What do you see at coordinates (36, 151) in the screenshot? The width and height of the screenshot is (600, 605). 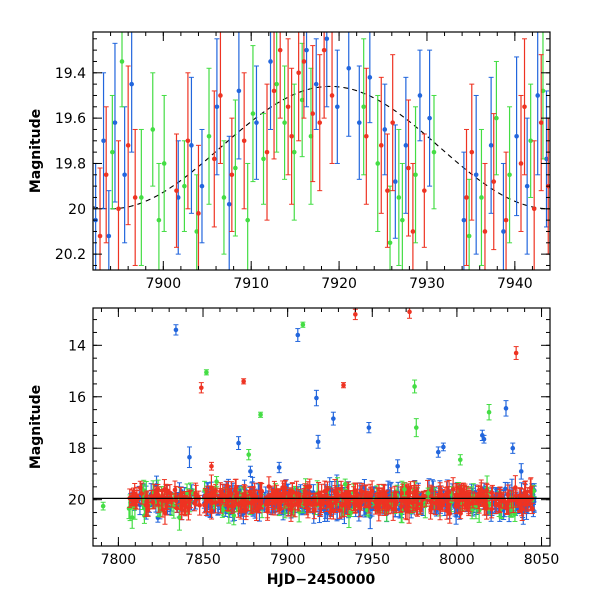 I see `top-y-axis-label: Magnitude` at bounding box center [36, 151].